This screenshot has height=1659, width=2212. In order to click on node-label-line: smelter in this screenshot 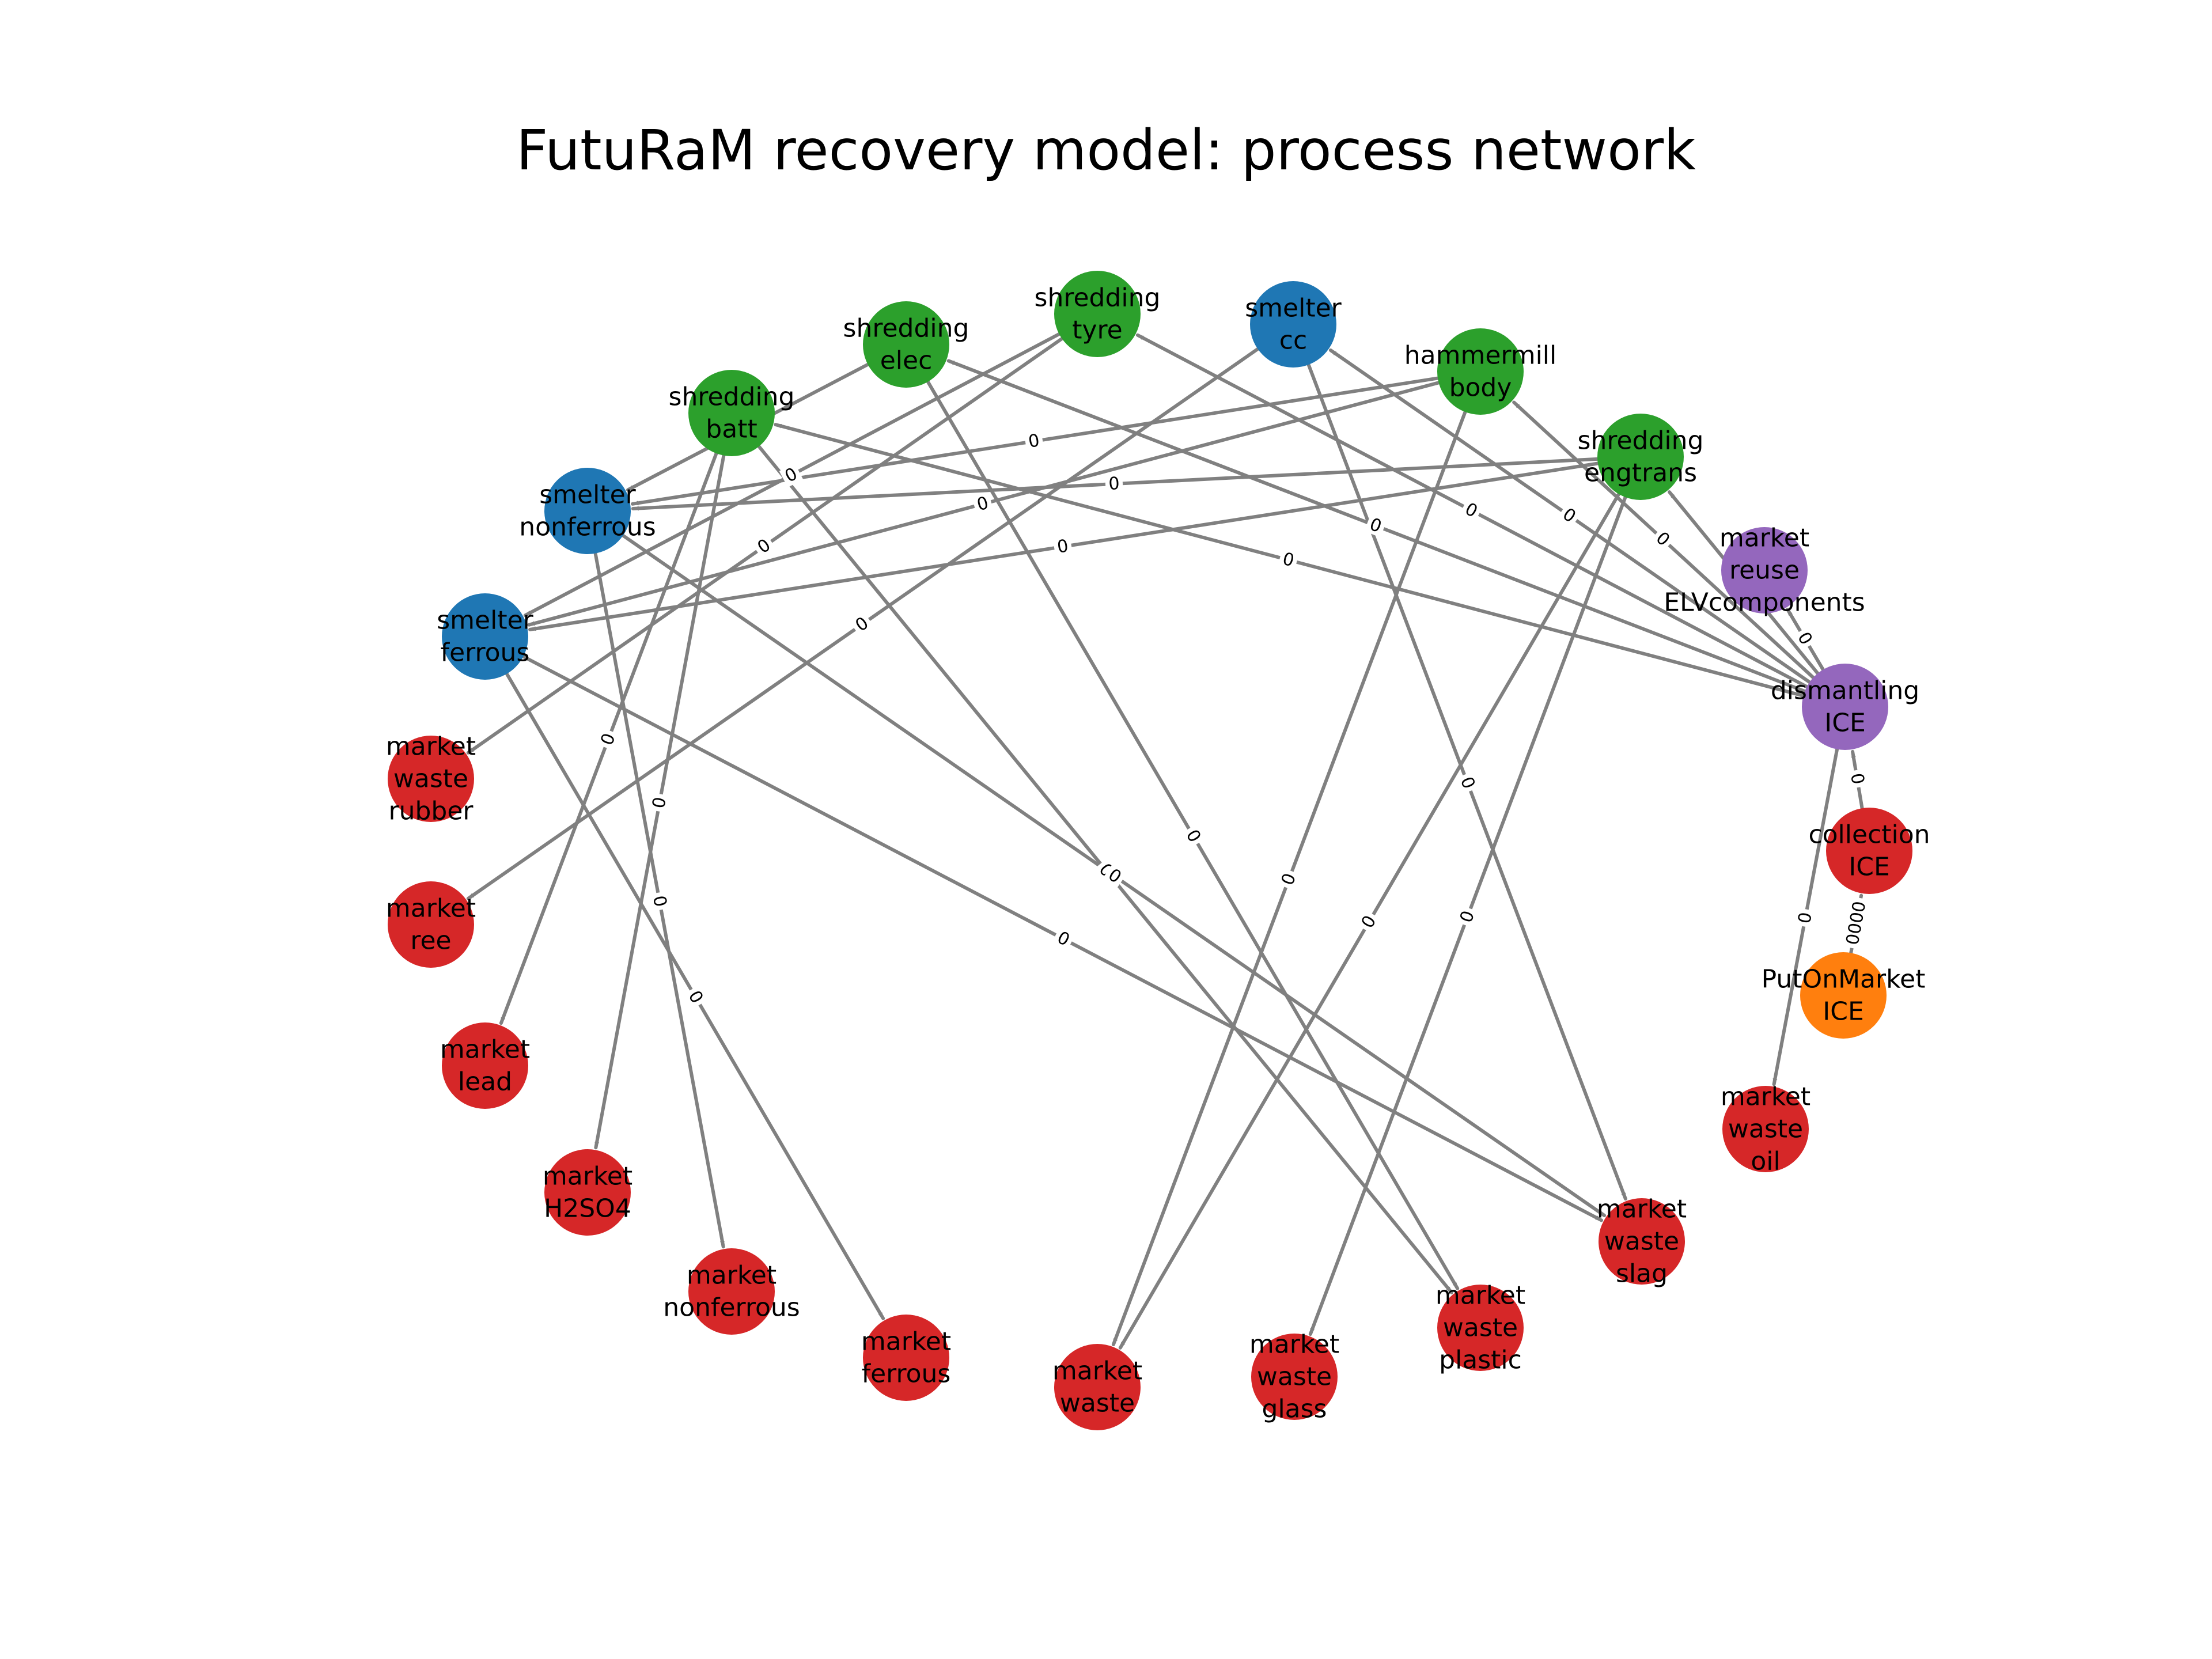, I will do `click(485, 620)`.